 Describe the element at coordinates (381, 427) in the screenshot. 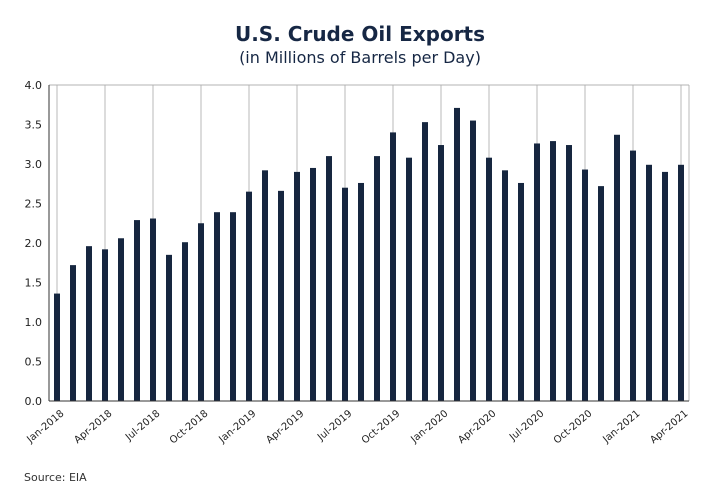

I see `x-tick-label: Oct-2019` at that location.